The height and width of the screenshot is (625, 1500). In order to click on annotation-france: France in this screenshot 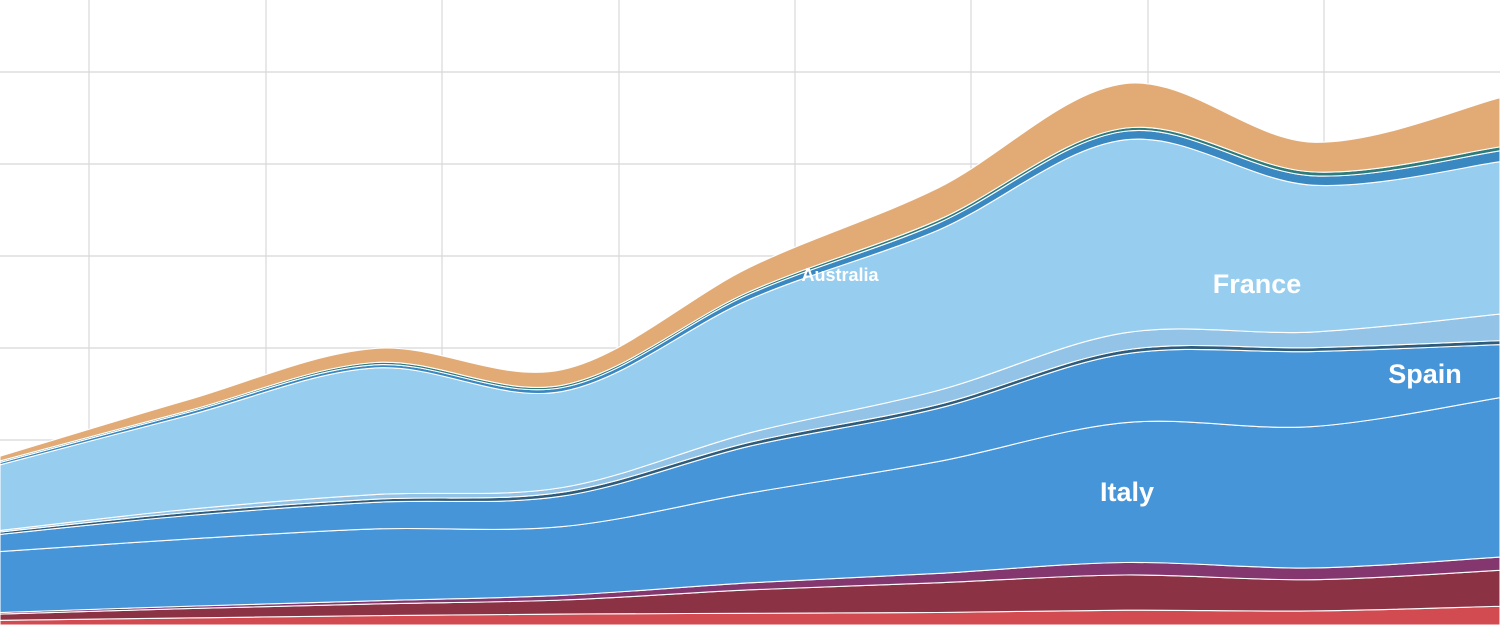, I will do `click(1257, 284)`.